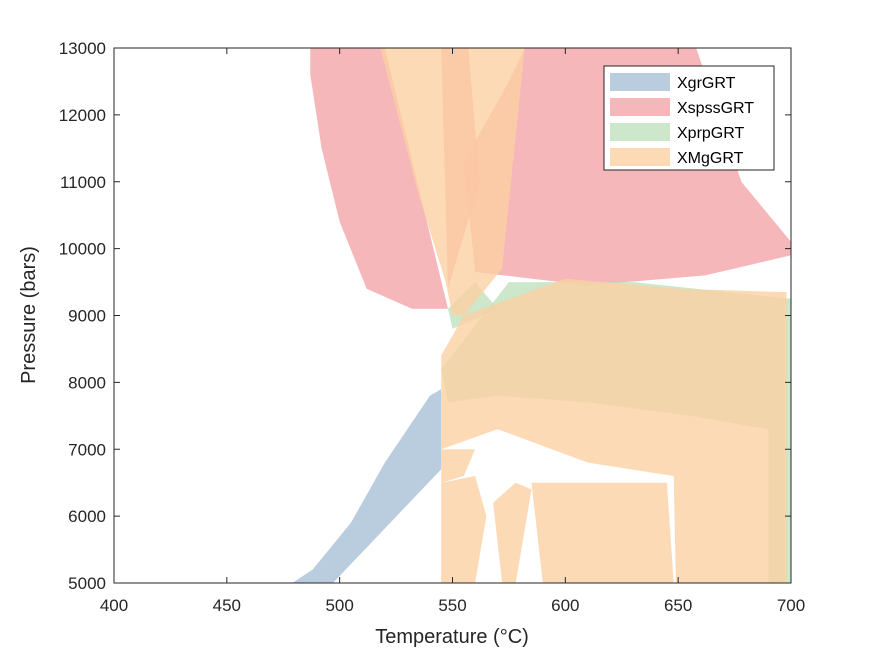 The image size is (875, 656). What do you see at coordinates (791, 605) in the screenshot?
I see `x-tick-label: 700` at bounding box center [791, 605].